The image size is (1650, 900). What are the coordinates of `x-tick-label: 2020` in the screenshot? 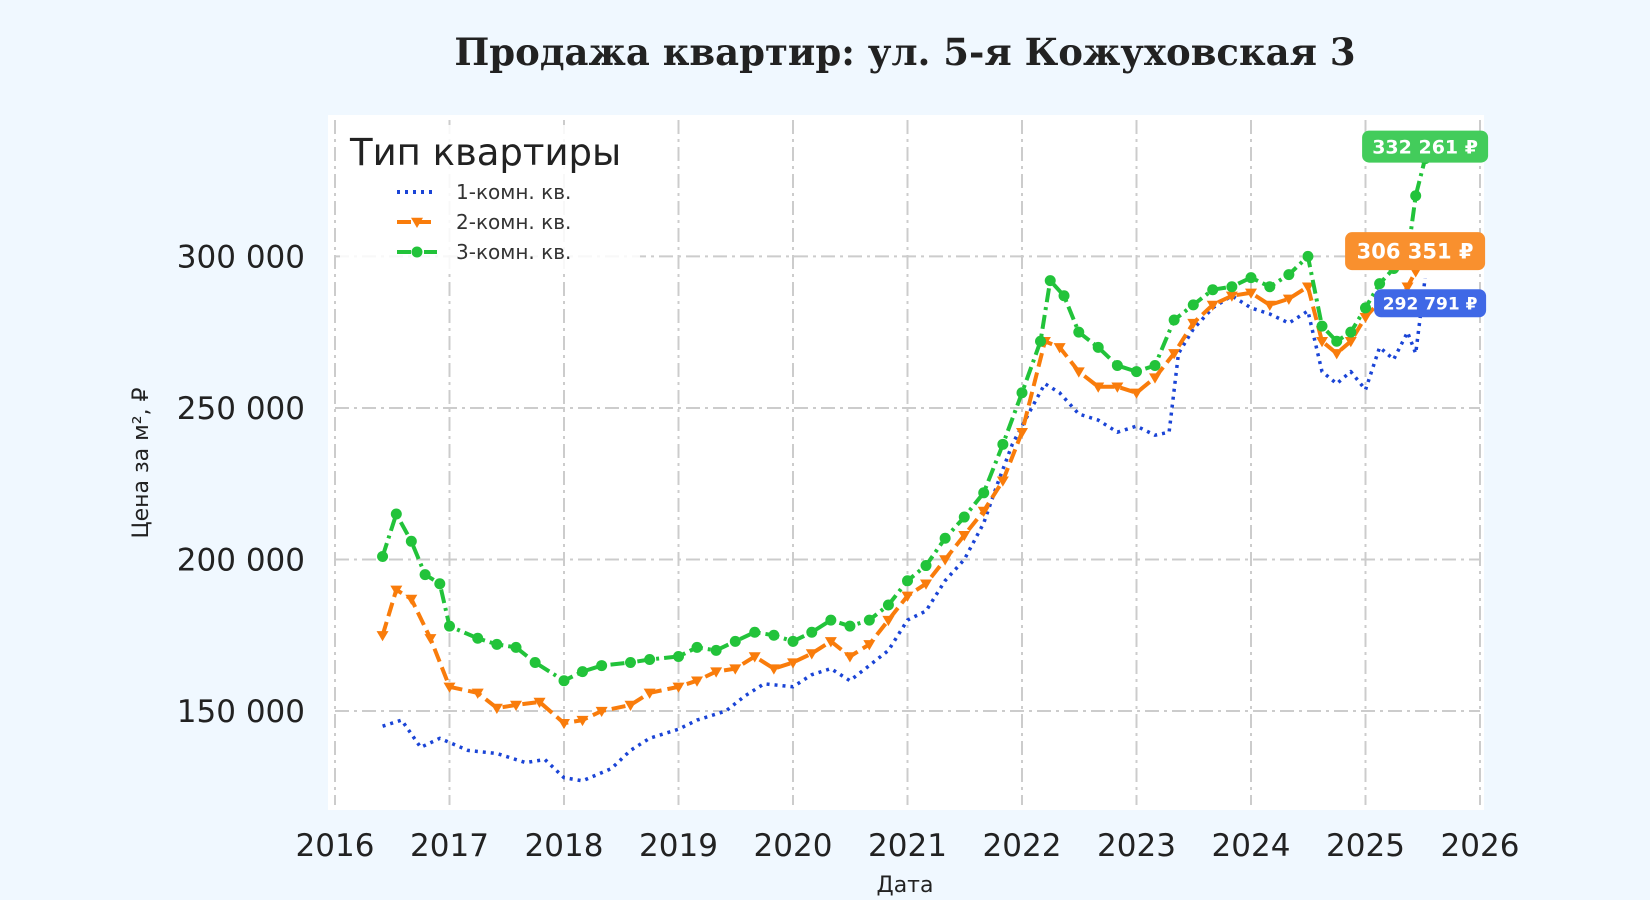 It's located at (793, 846).